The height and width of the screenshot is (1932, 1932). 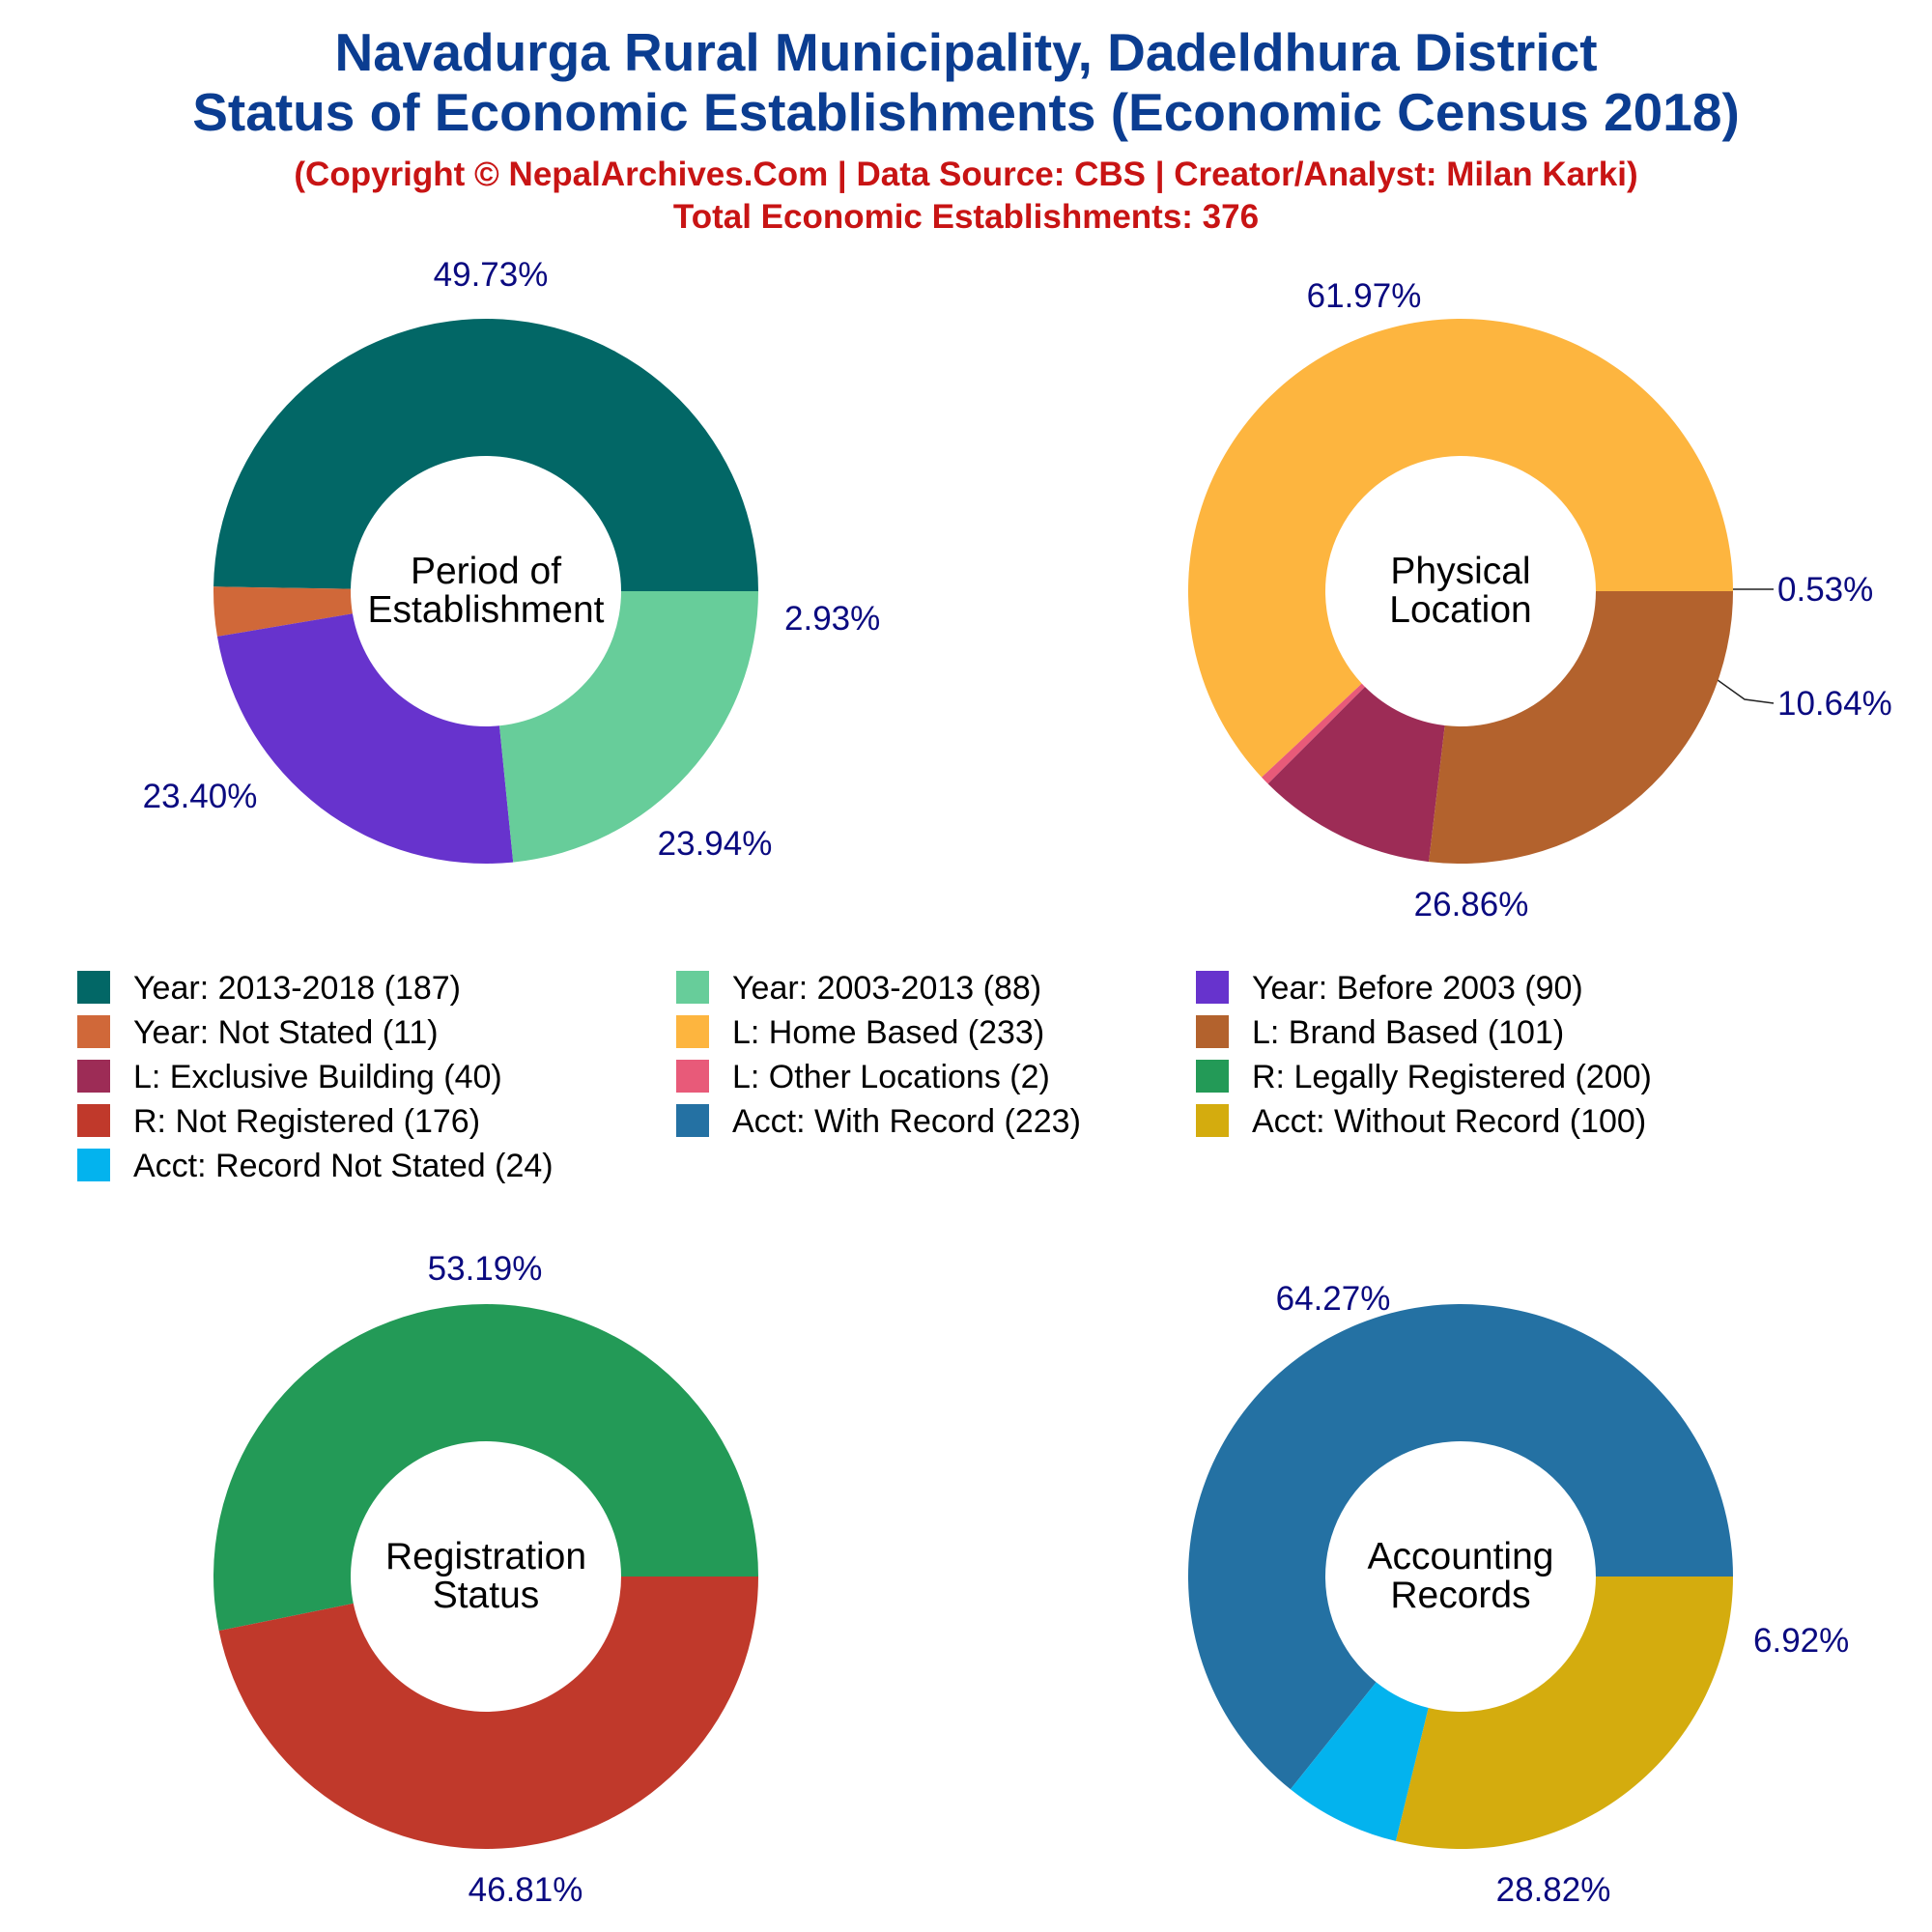 I want to click on legend-label: Year: Not Stated (11), so click(x=286, y=1032).